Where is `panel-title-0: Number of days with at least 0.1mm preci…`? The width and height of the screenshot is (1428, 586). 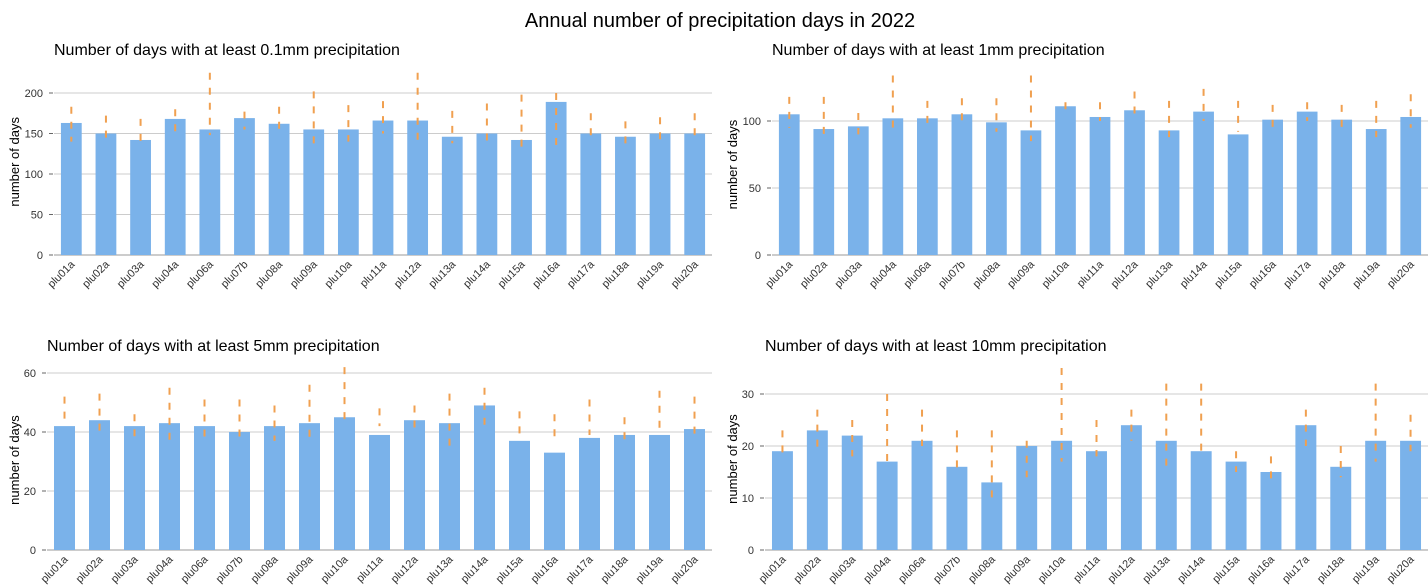
panel-title-0: Number of days with at least 0.1mm preci… is located at coordinates (227, 50).